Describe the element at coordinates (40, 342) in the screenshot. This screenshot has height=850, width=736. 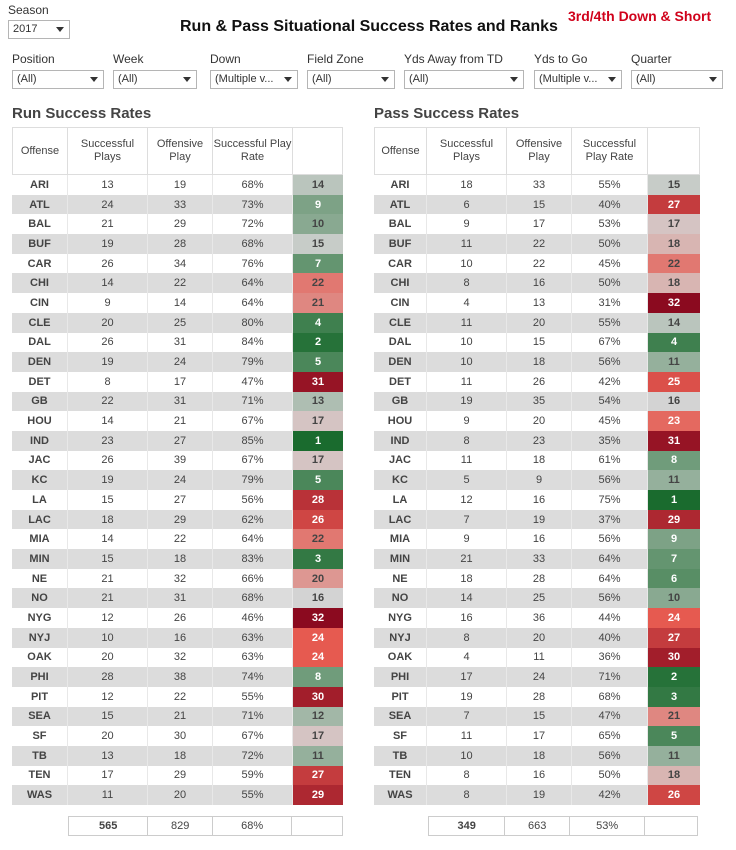
I see `team-cell: DAL` at that location.